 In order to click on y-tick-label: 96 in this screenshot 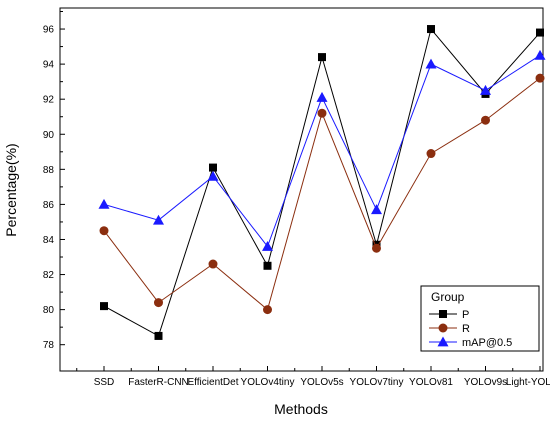, I will do `click(49, 30)`.